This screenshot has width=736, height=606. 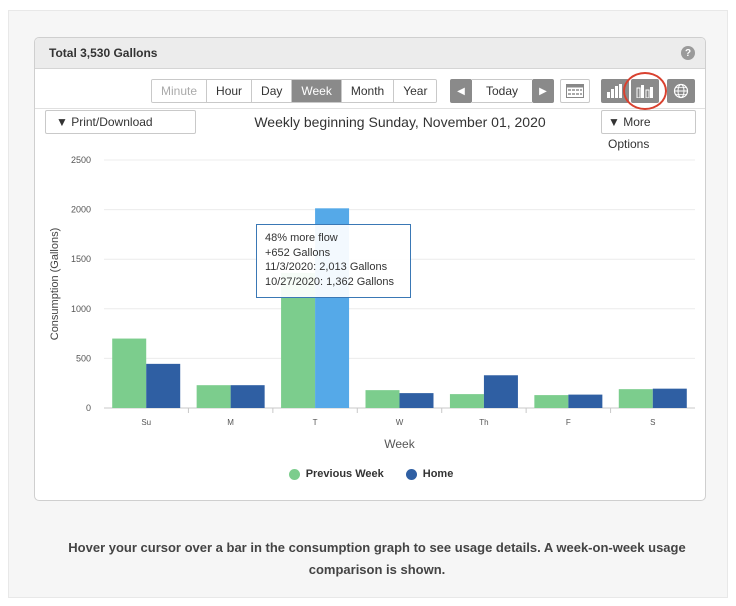 I want to click on bar-home-w, so click(x=416, y=400).